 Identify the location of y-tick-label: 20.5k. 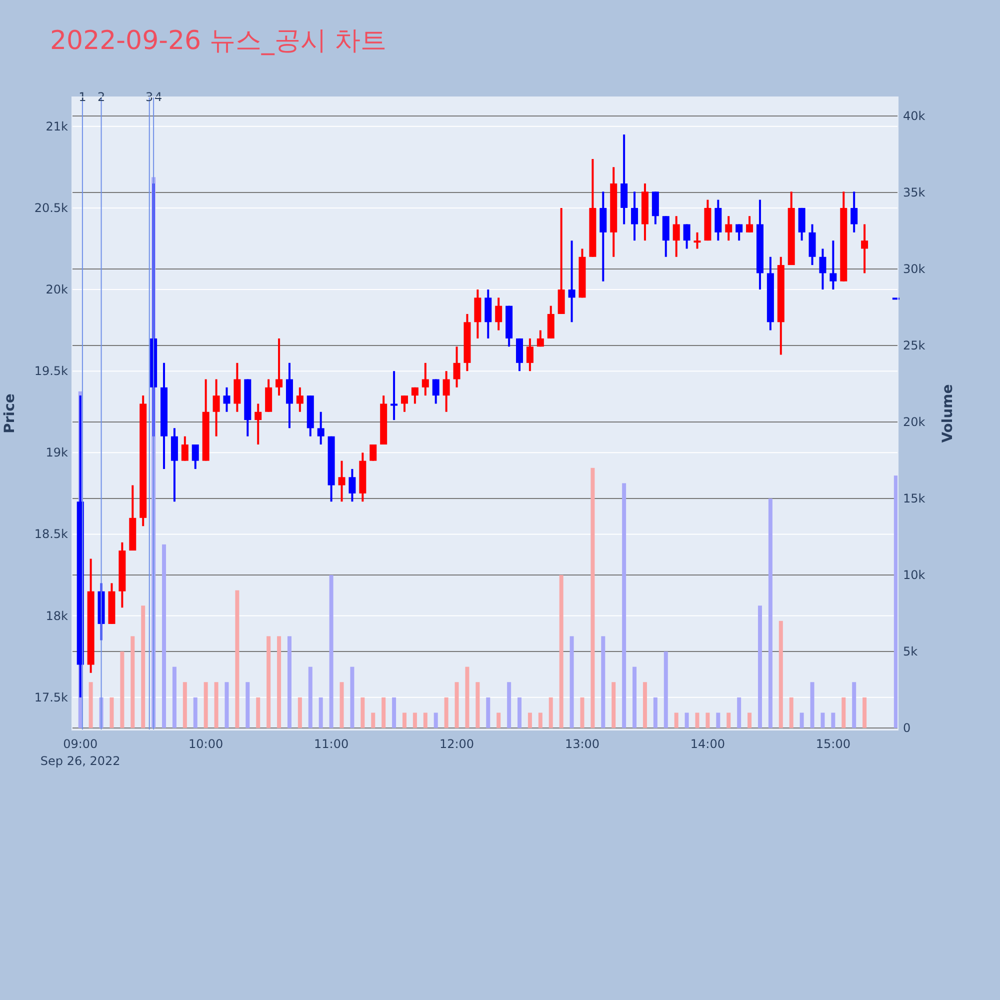
(51, 207).